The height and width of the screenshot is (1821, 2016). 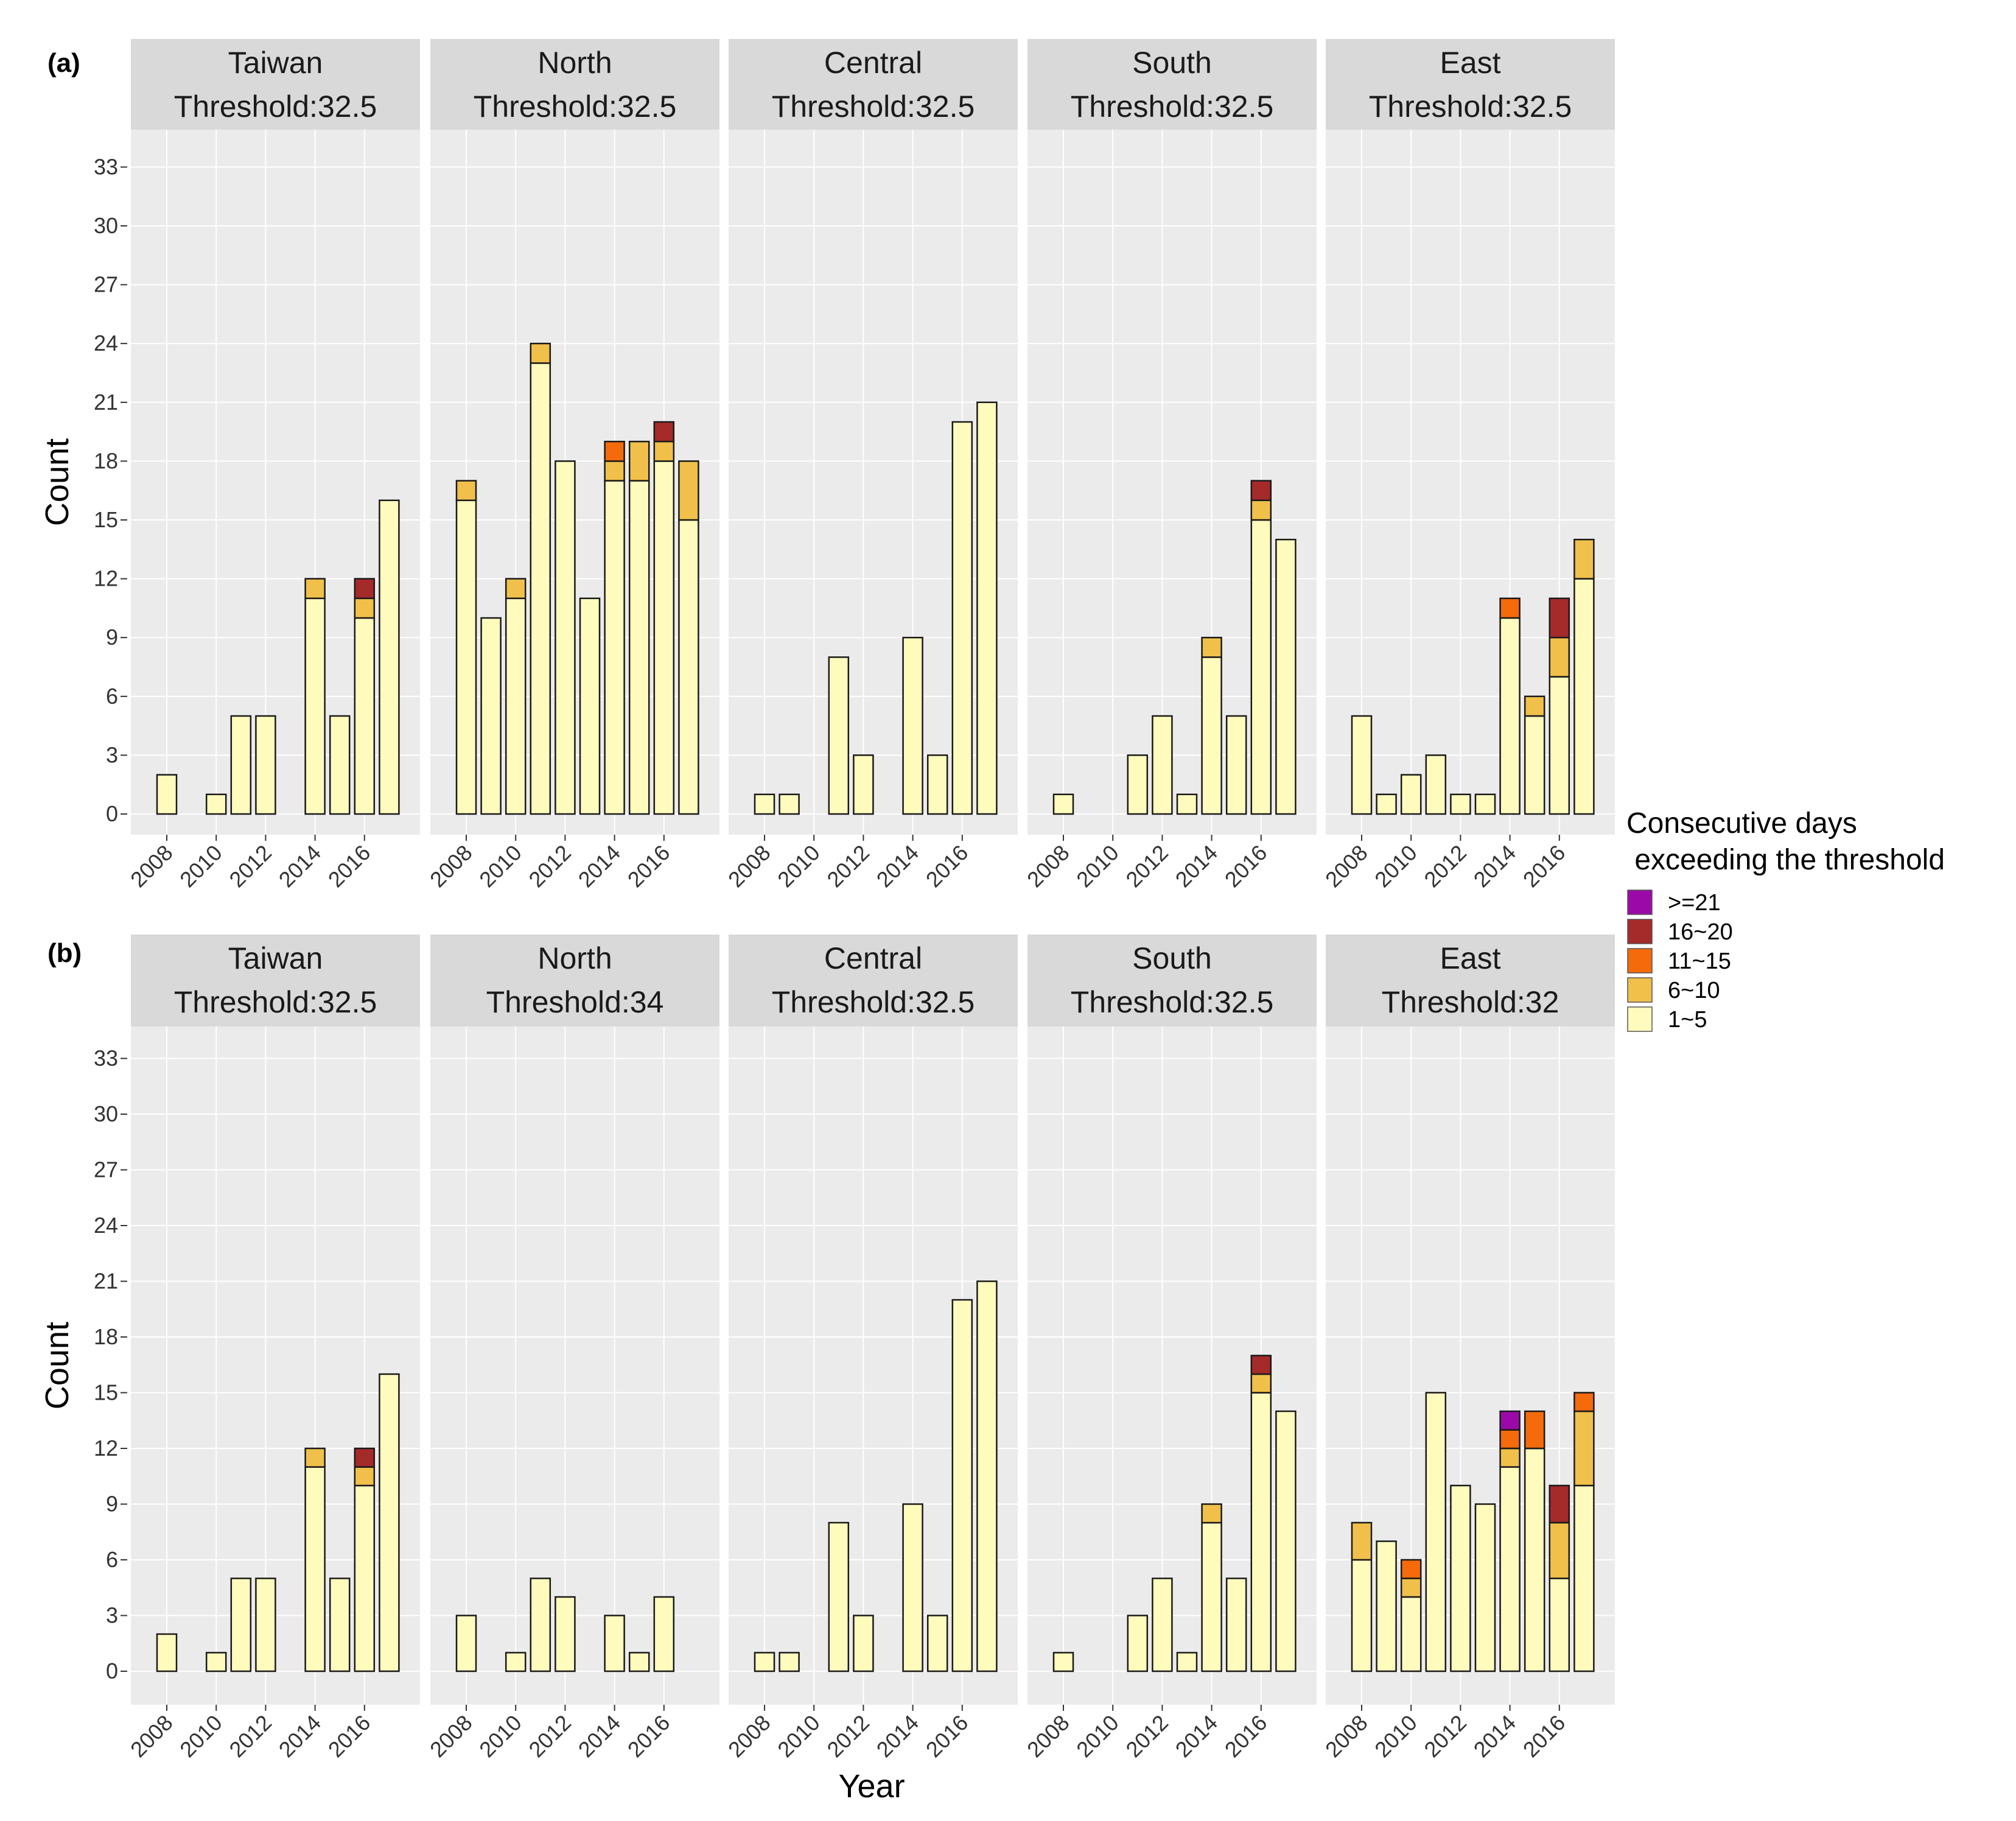 I want to click on y-tick-label: 15, so click(x=106, y=519).